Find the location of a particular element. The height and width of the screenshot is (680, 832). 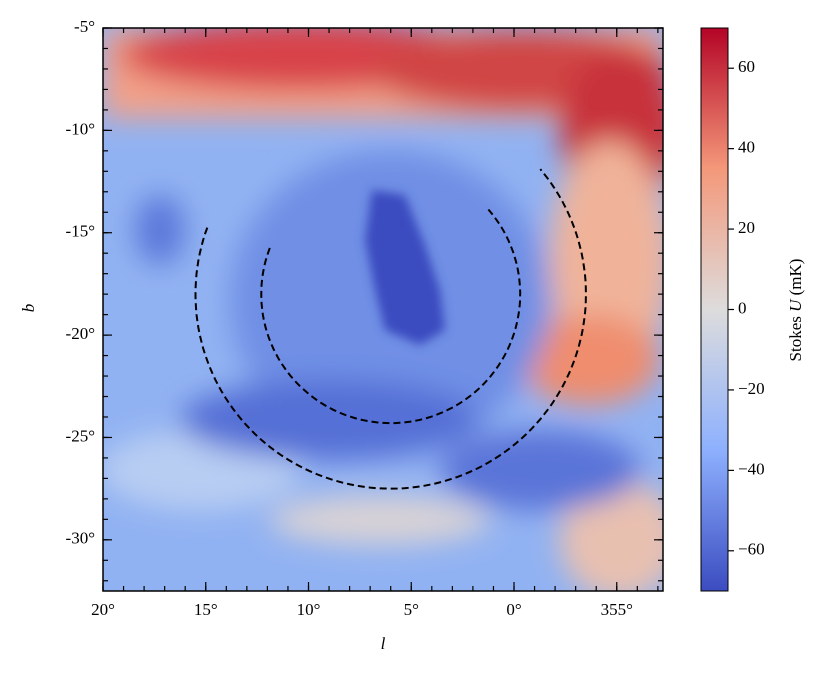

x-tick-label: 20° is located at coordinates (103, 609).